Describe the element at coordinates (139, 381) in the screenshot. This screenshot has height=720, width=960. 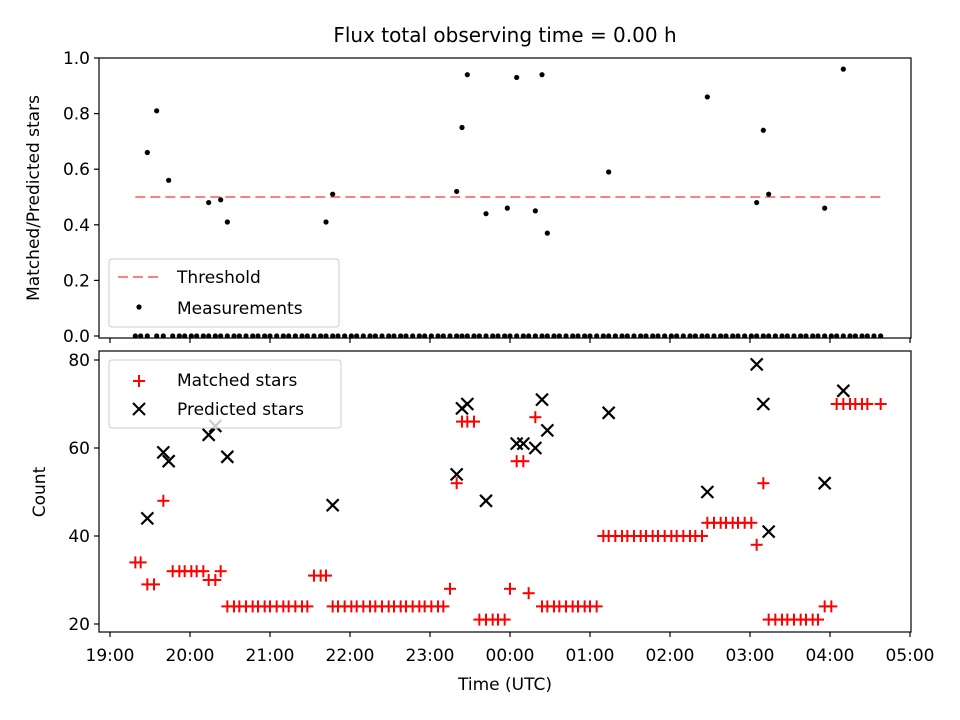
I see `legend-matched-swatch` at that location.